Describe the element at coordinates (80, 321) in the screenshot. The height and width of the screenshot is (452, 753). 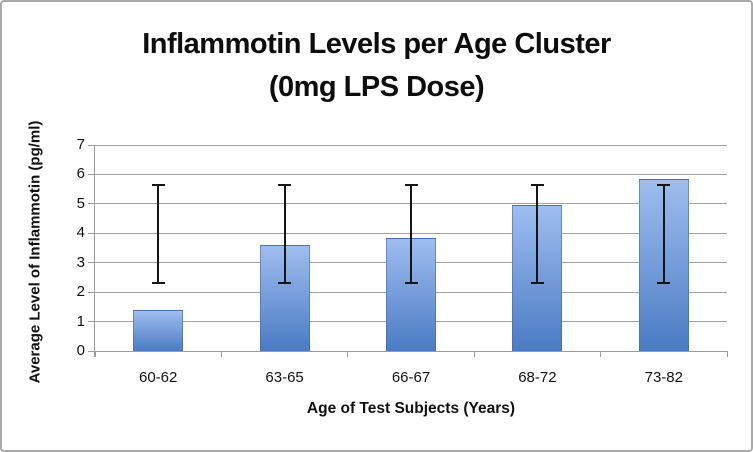
I see `y-tick-label: 1` at that location.